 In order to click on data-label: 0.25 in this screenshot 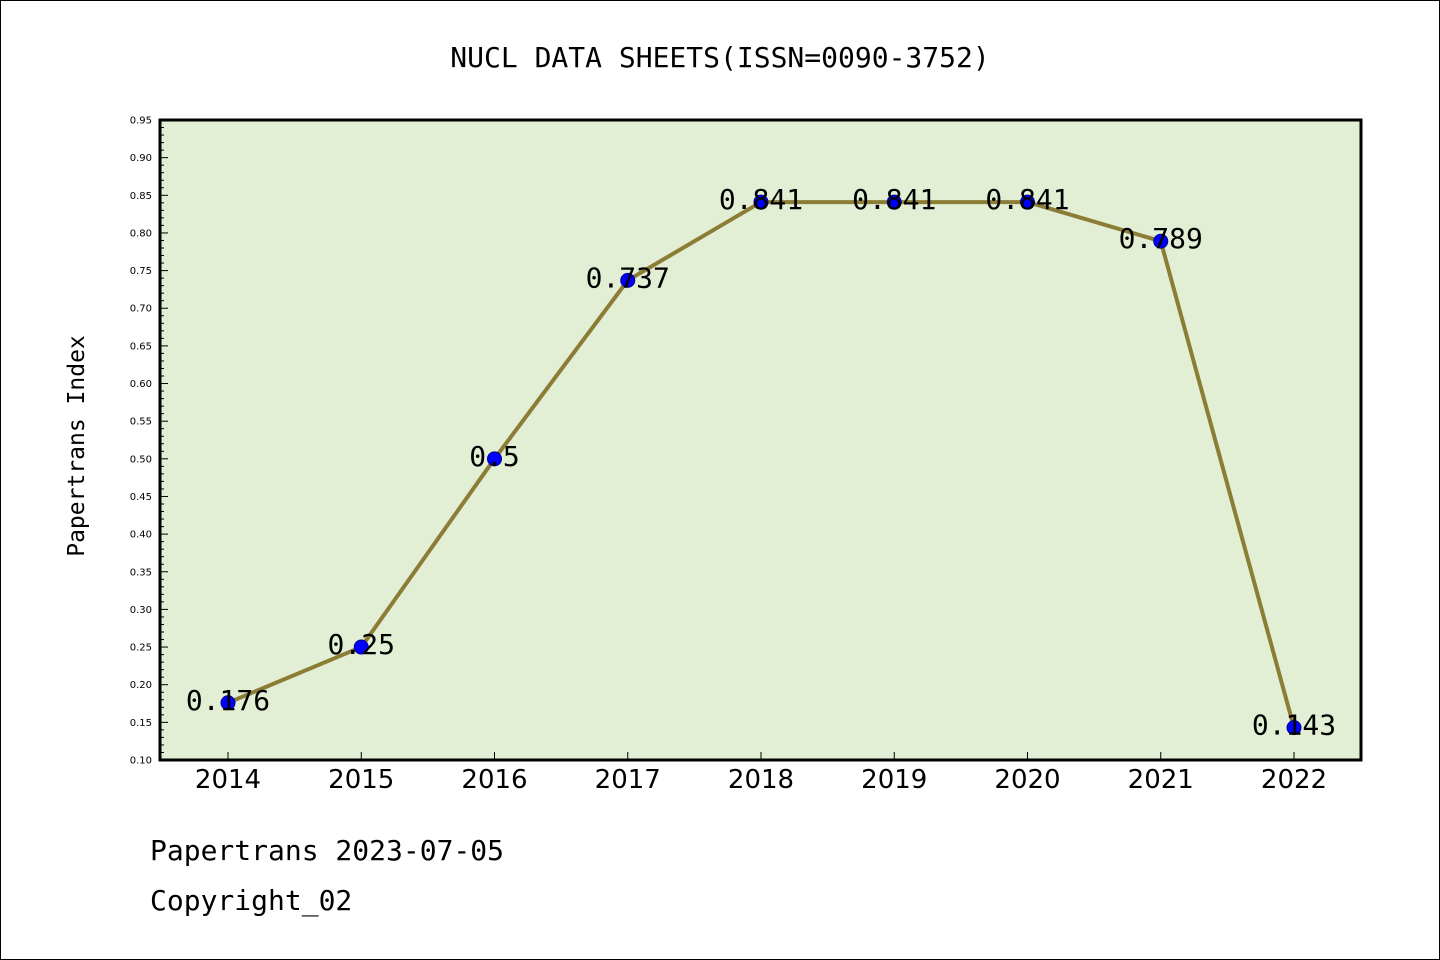, I will do `click(361, 644)`.